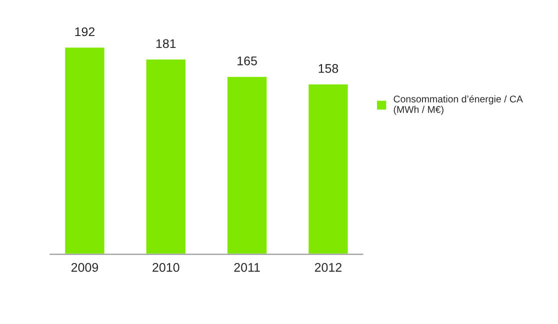 The image size is (558, 324). What do you see at coordinates (85, 31) in the screenshot?
I see `data-label: 192` at bounding box center [85, 31].